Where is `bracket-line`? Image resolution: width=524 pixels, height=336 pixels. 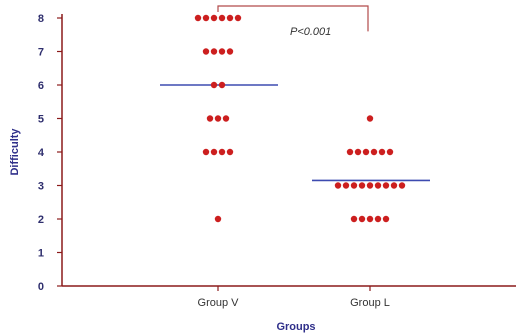 bracket-line is located at coordinates (293, 18).